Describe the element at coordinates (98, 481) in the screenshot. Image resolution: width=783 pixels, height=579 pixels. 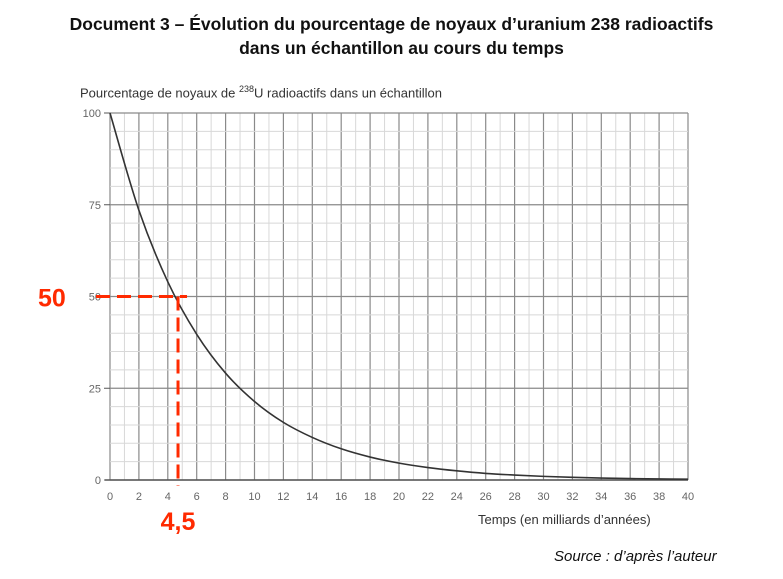
I see `y-tick-label: 0` at that location.